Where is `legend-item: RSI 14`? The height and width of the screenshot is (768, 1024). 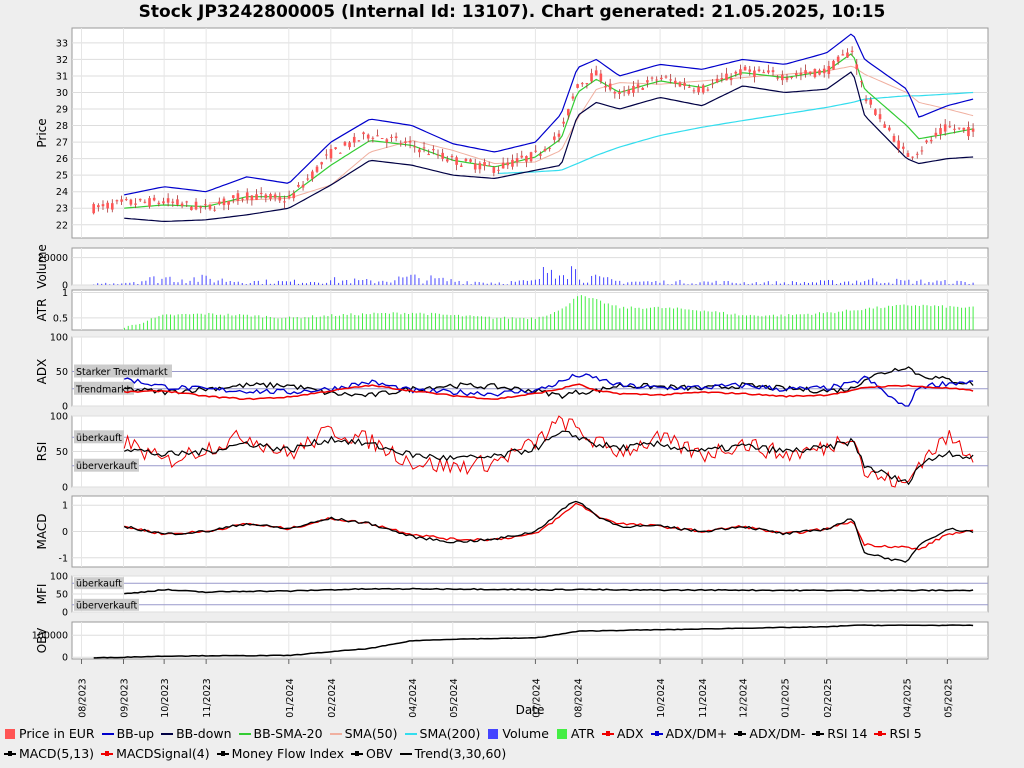
legend-item: RSI 14 is located at coordinates (839, 734).